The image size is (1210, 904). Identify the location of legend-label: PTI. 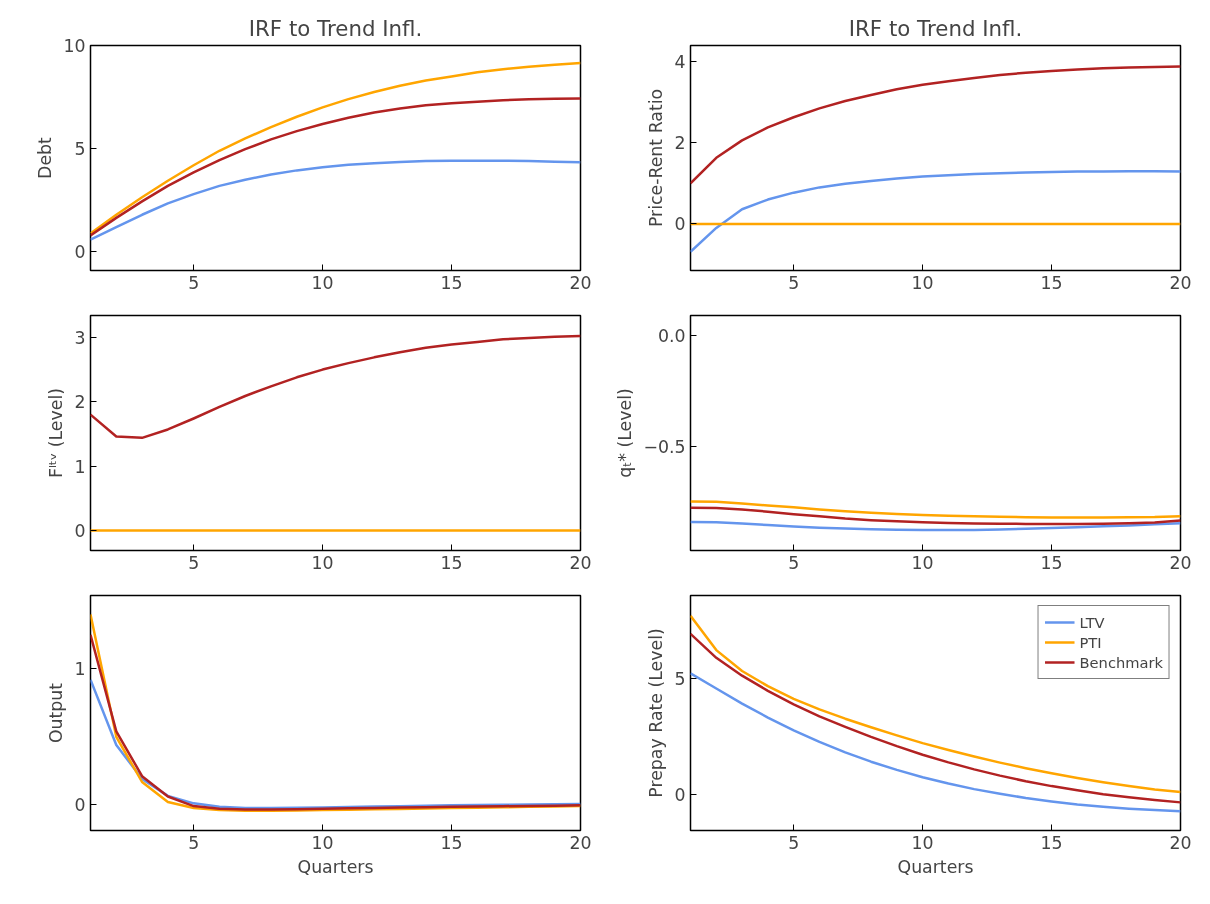
(1090, 642).